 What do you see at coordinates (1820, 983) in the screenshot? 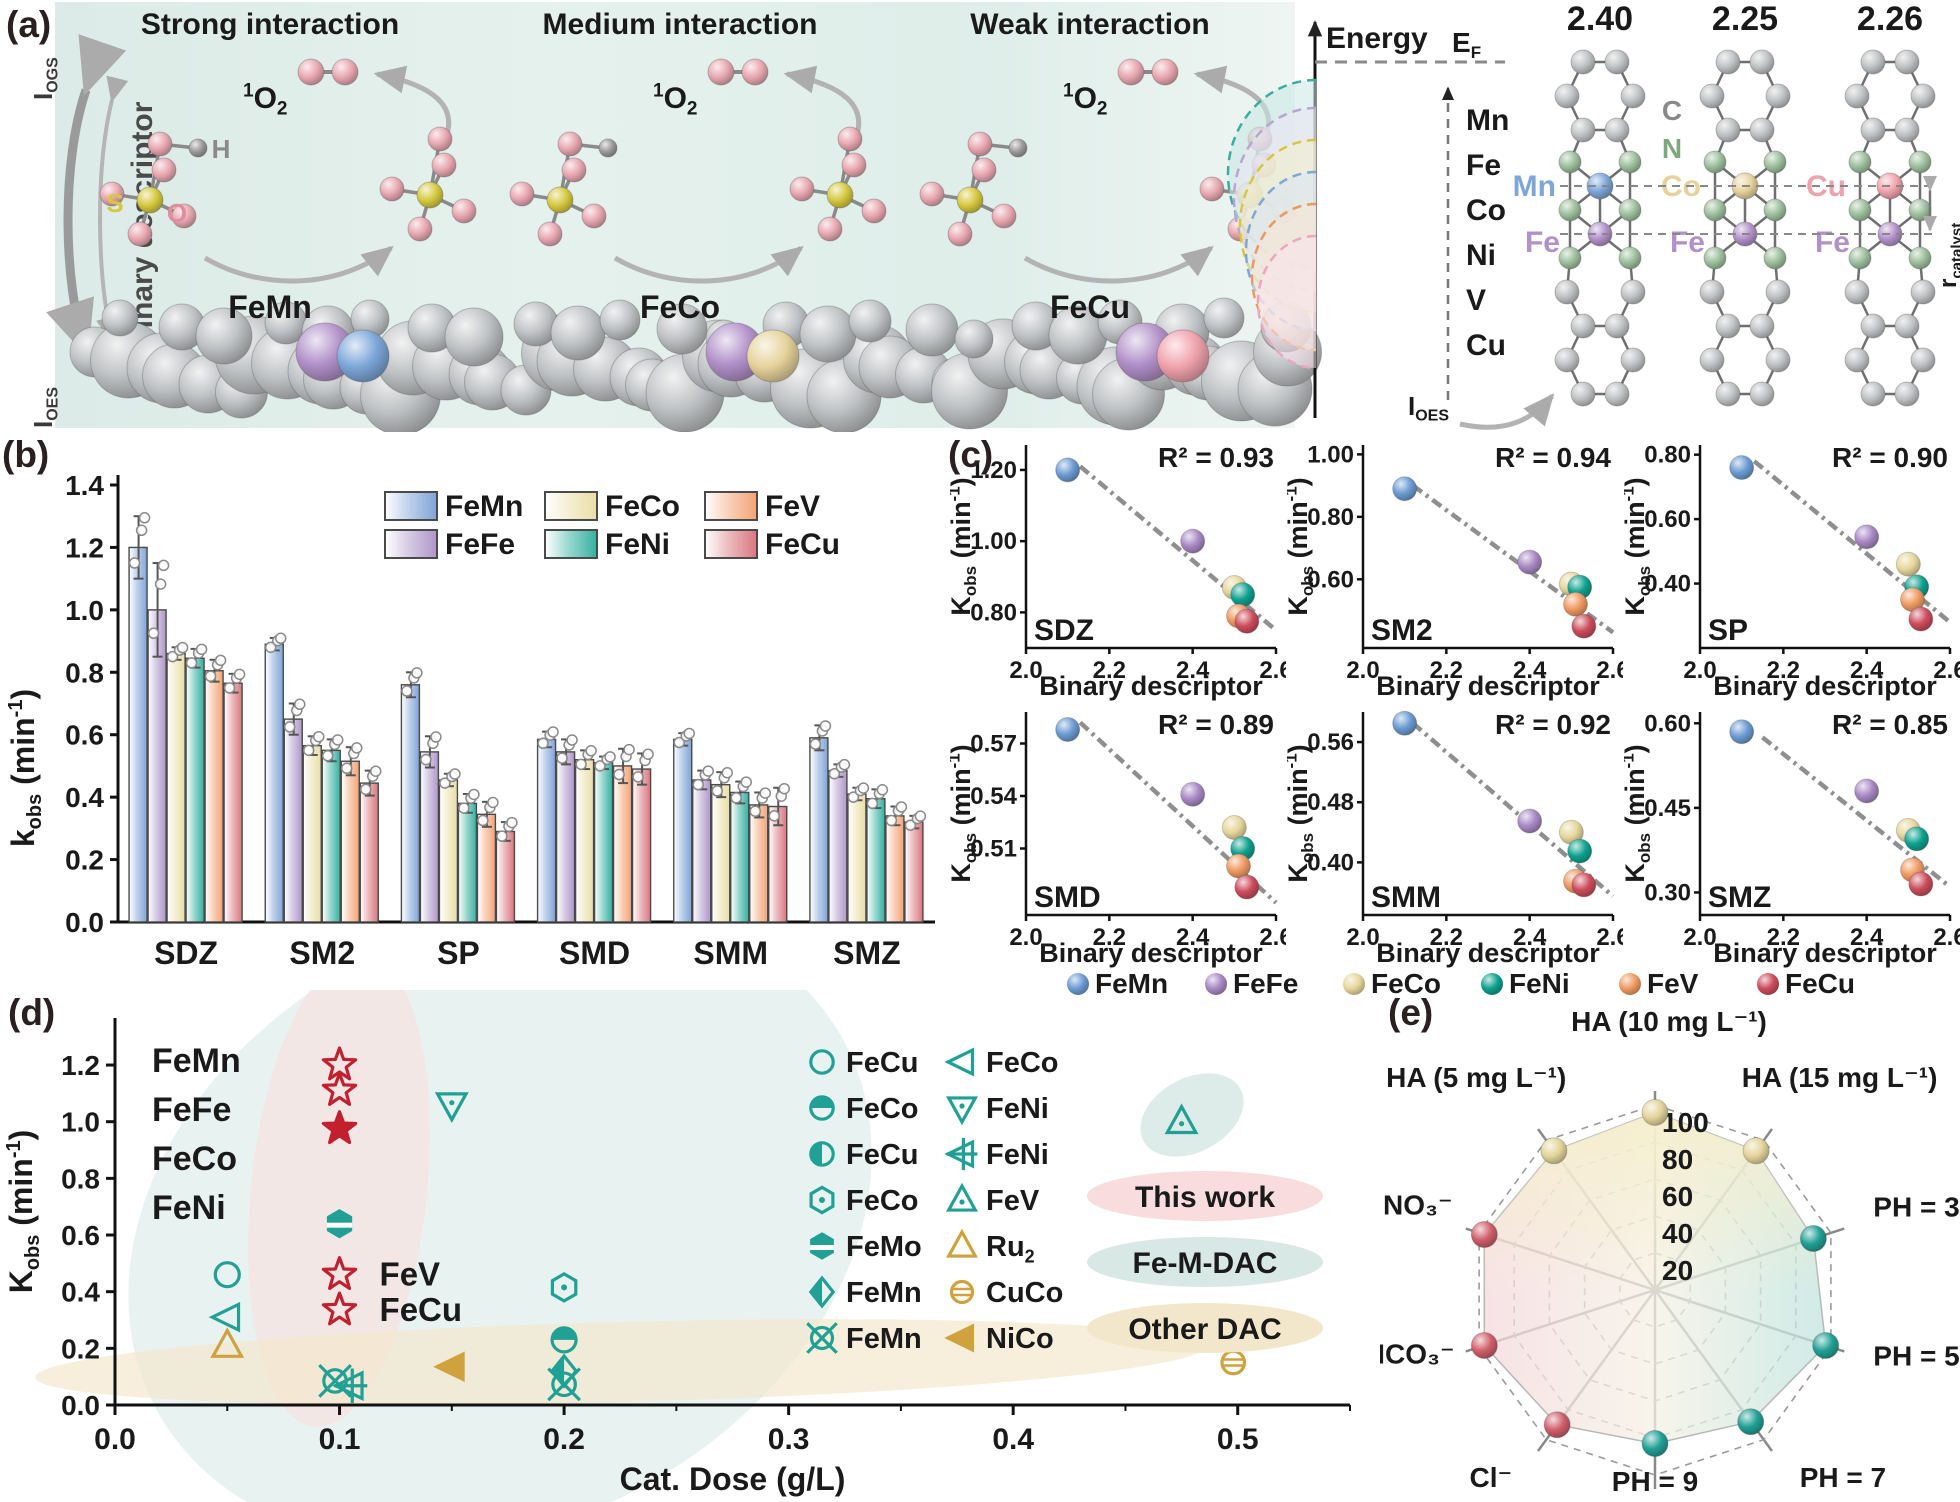
I see `legend-label: FeCu` at bounding box center [1820, 983].